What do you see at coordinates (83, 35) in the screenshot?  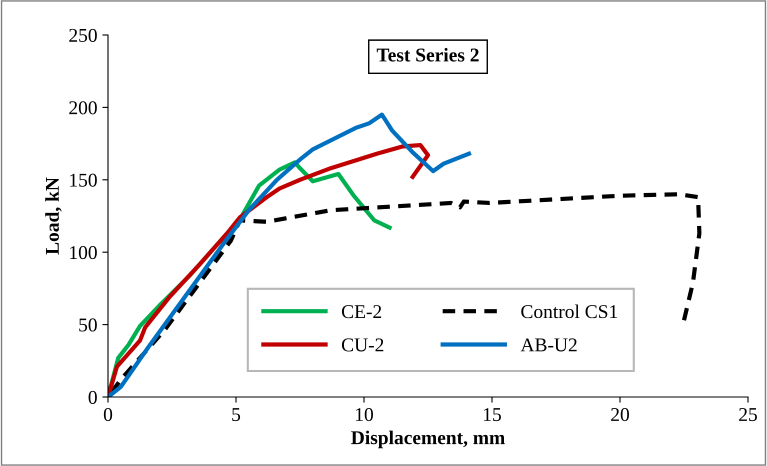 I see `y-tick-label: 250` at bounding box center [83, 35].